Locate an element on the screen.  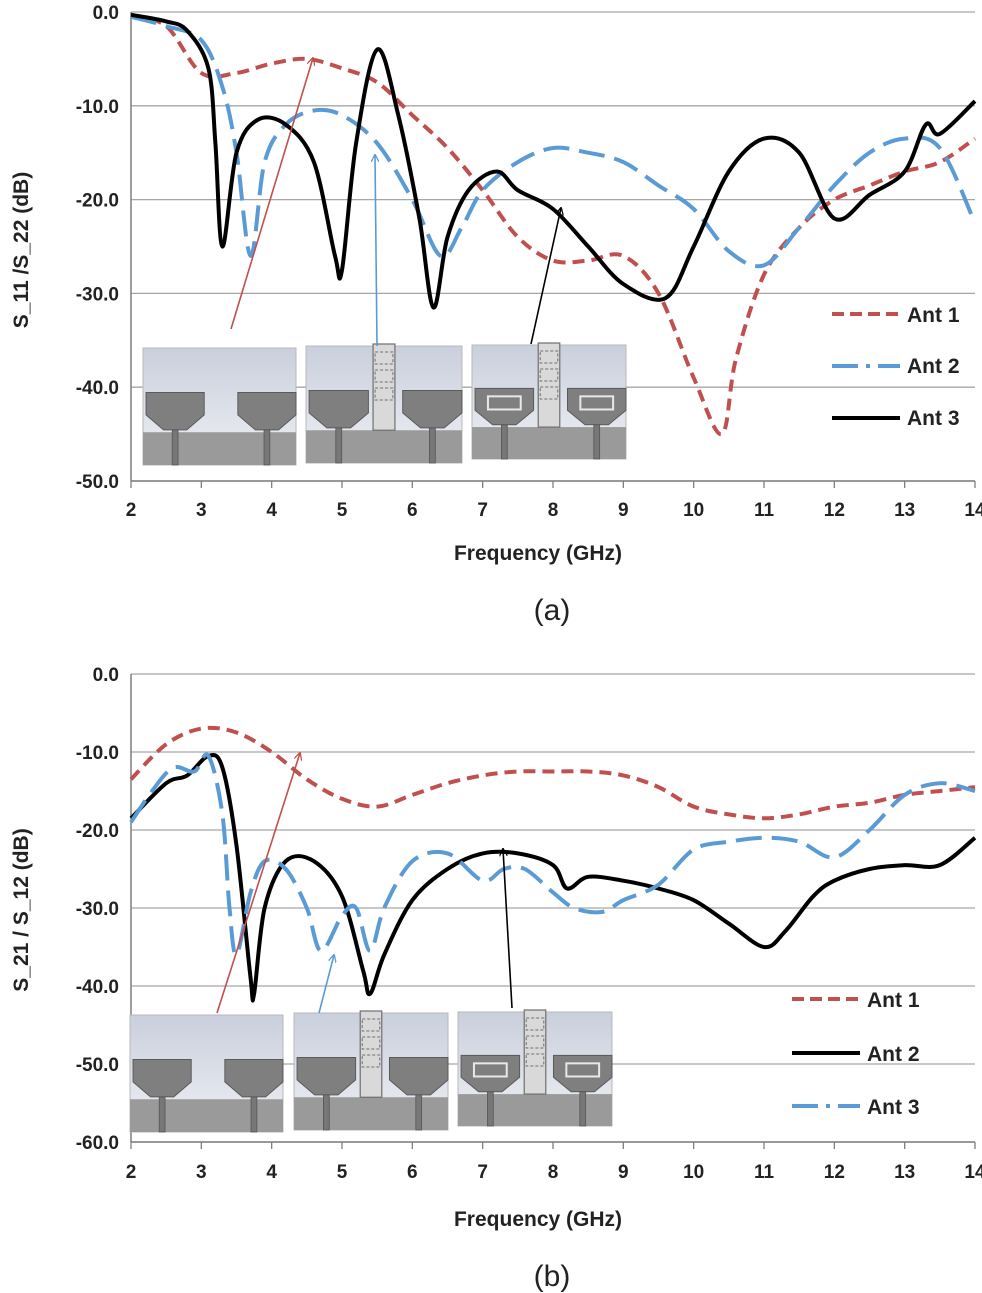
a-x-tick-label: 5 is located at coordinates (342, 510).